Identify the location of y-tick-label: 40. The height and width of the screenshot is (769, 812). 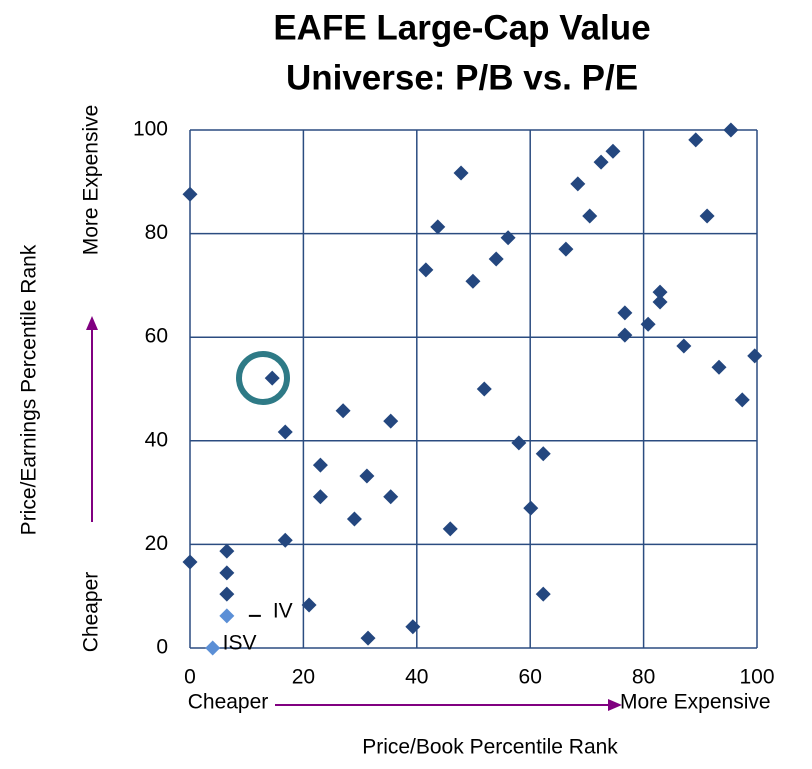
(156, 439).